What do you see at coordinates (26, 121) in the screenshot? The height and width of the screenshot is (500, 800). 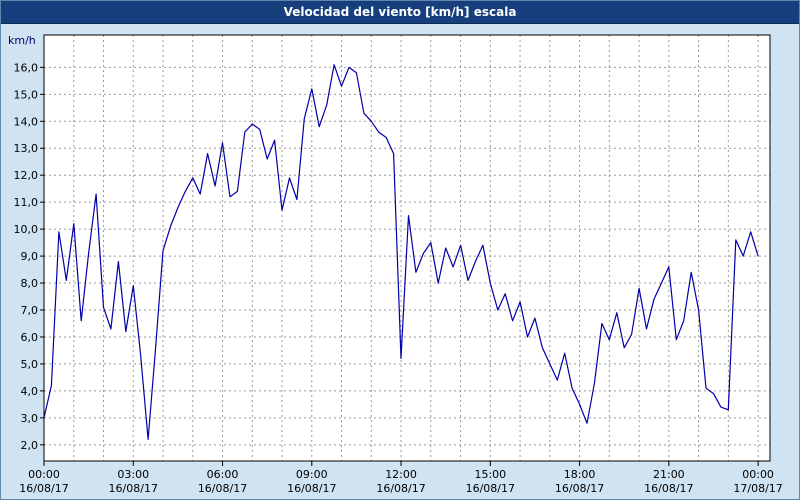 I see `y-tick-label: 14,0` at bounding box center [26, 121].